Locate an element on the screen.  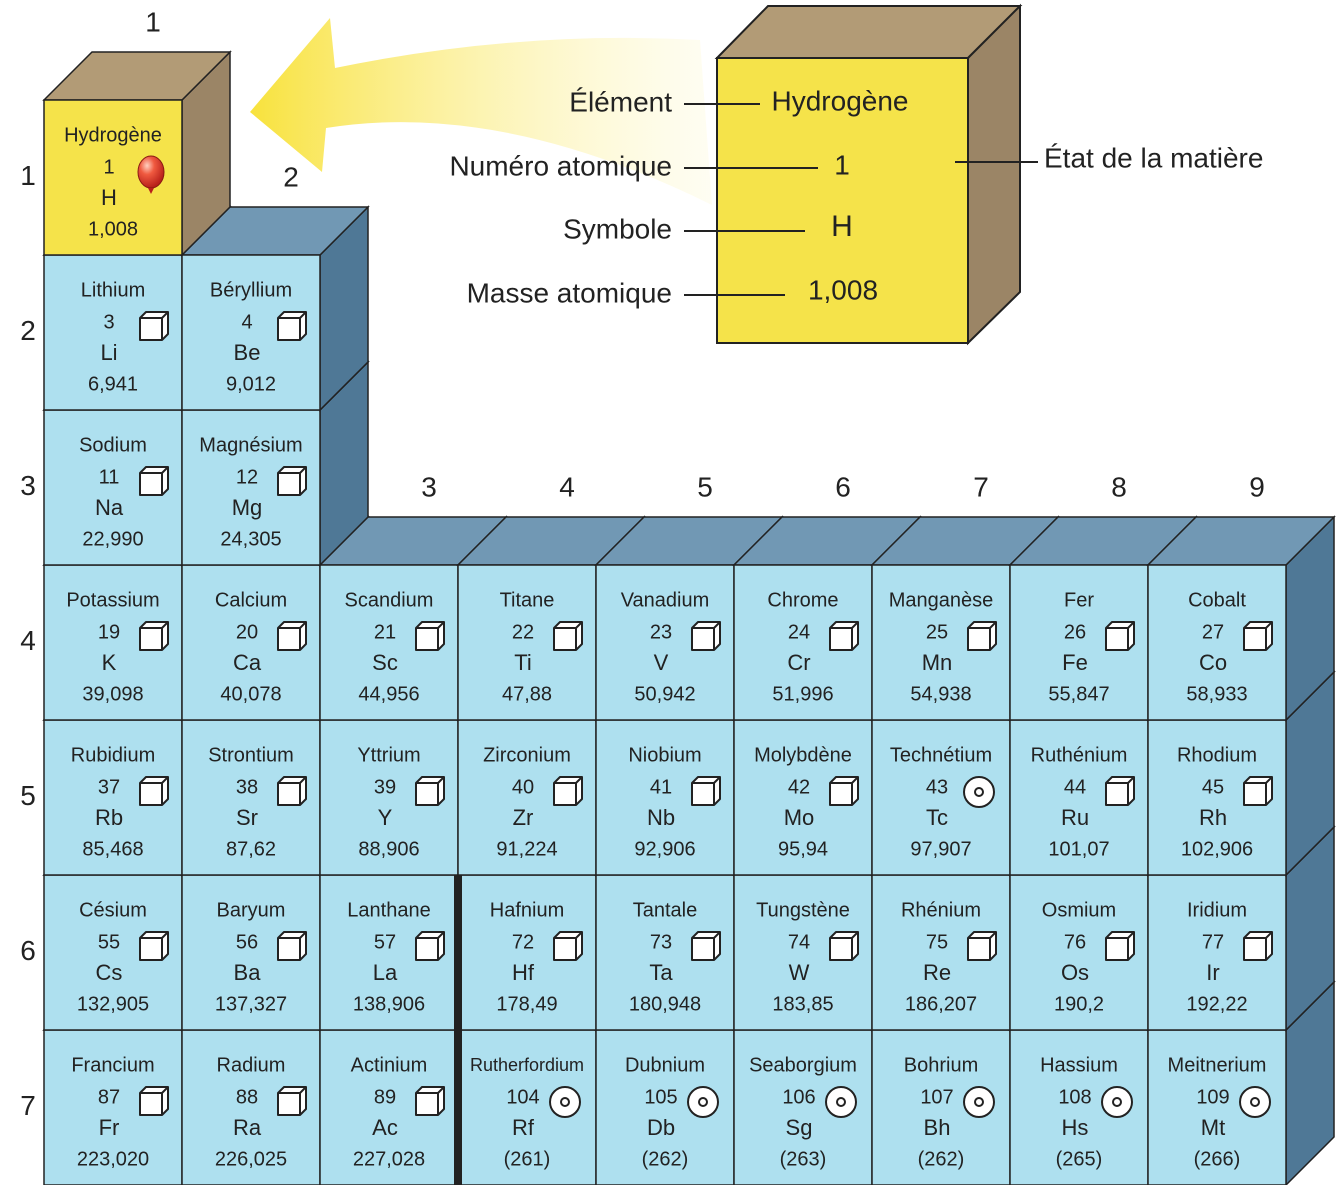
element-name: Potassium is located at coordinates (112, 600).